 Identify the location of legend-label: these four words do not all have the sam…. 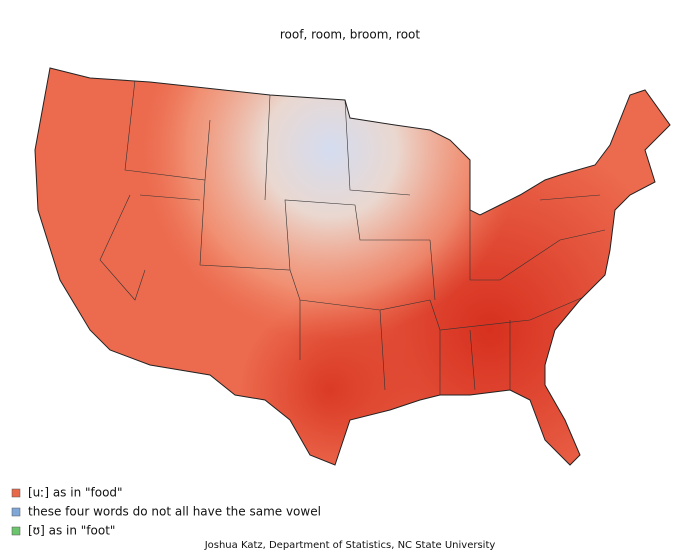
(174, 512).